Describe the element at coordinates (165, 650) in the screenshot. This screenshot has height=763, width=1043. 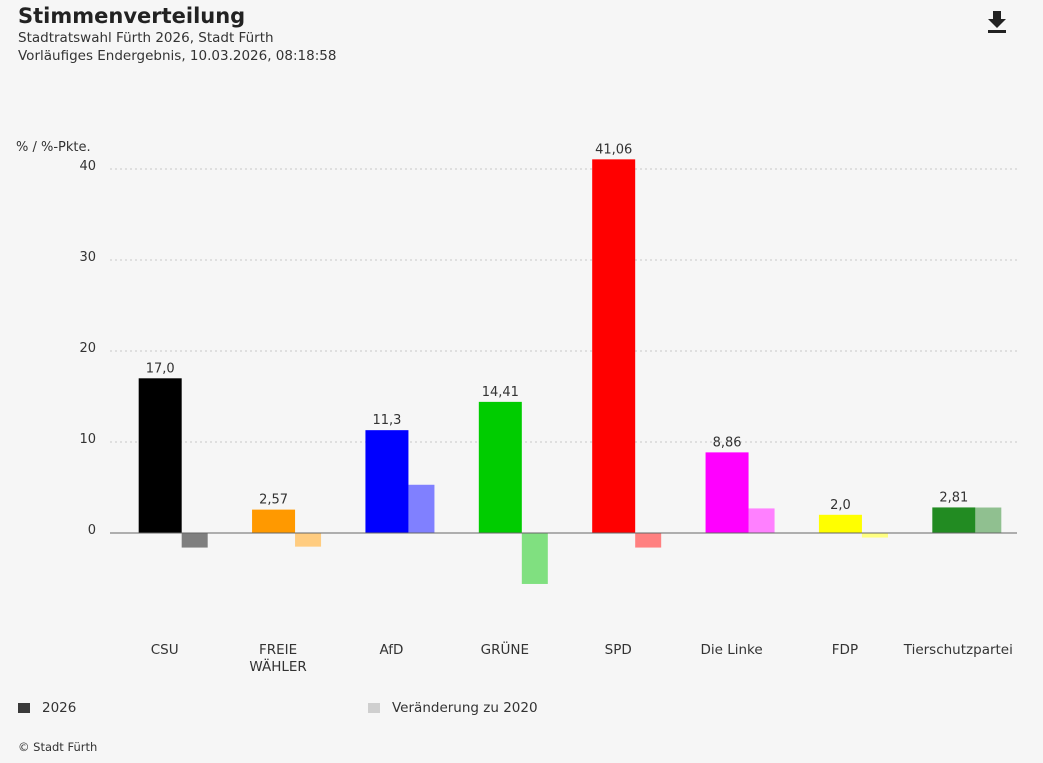
I see `x-tick-label-csu: CSU` at that location.